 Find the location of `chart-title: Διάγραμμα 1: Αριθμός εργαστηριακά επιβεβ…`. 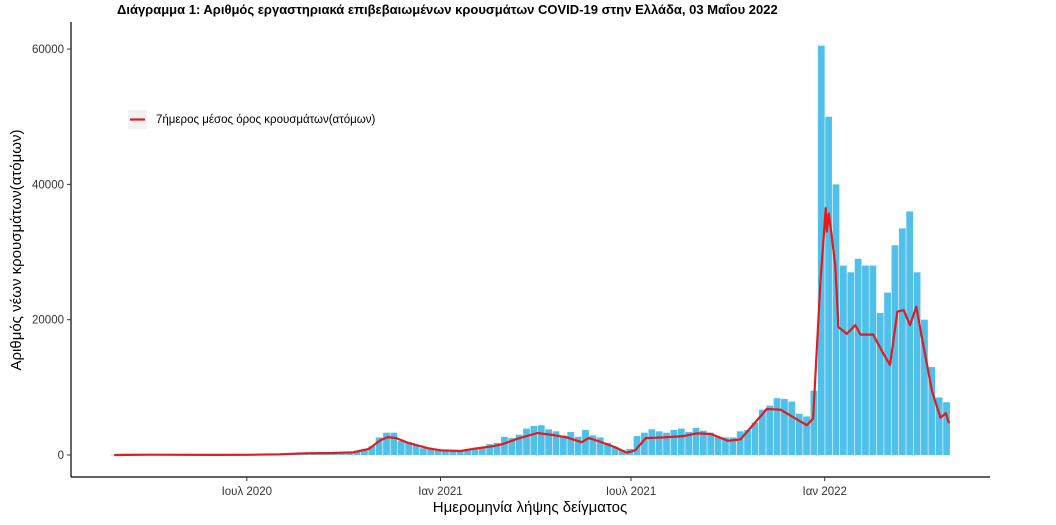

chart-title: Διάγραμμα 1: Αριθμός εργαστηριακά επιβεβ… is located at coordinates (447, 9).